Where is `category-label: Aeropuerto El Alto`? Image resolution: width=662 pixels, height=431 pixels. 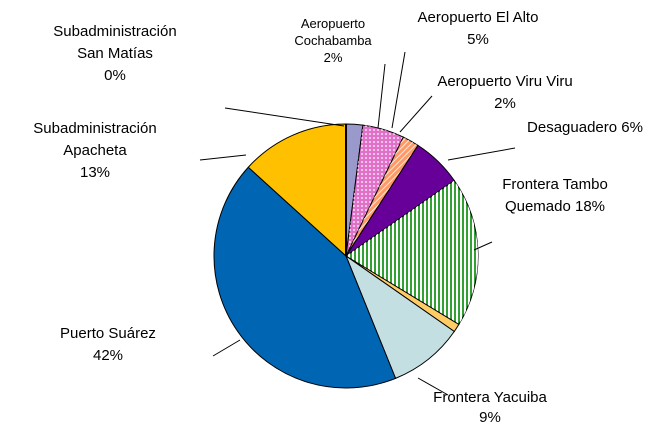
category-label: Aeropuerto El Alto is located at coordinates (478, 17).